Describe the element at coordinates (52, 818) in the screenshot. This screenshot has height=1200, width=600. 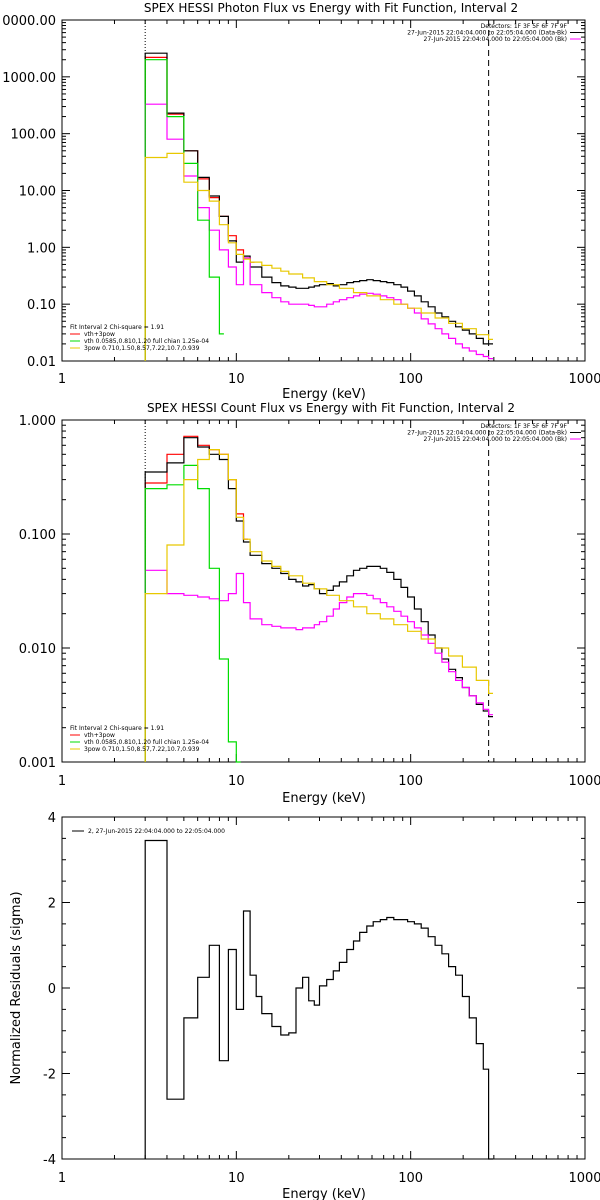
I see `residuals-y-tick-label: 4` at that location.